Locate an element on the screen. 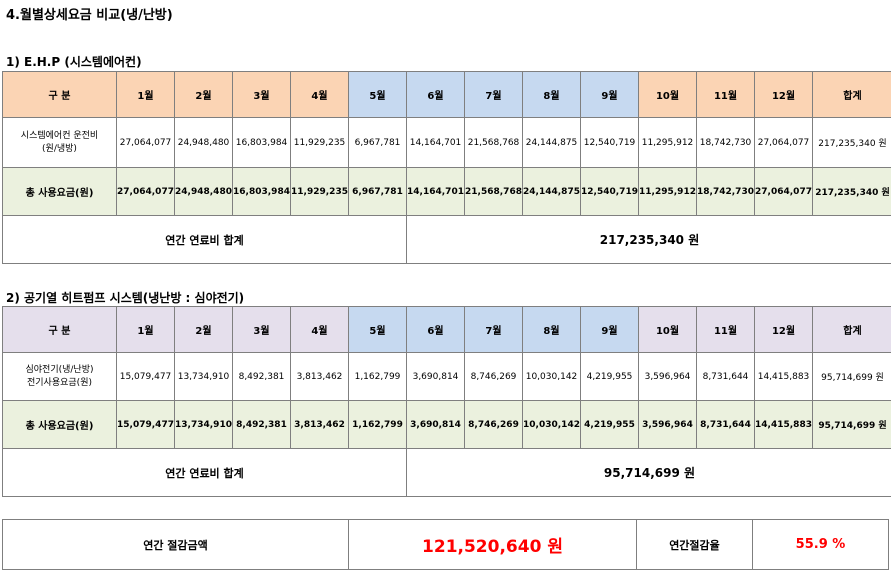 This screenshot has height=573, width=891. annual-row: 연간 연료비 합계 95,714,699 원 is located at coordinates (446, 472).